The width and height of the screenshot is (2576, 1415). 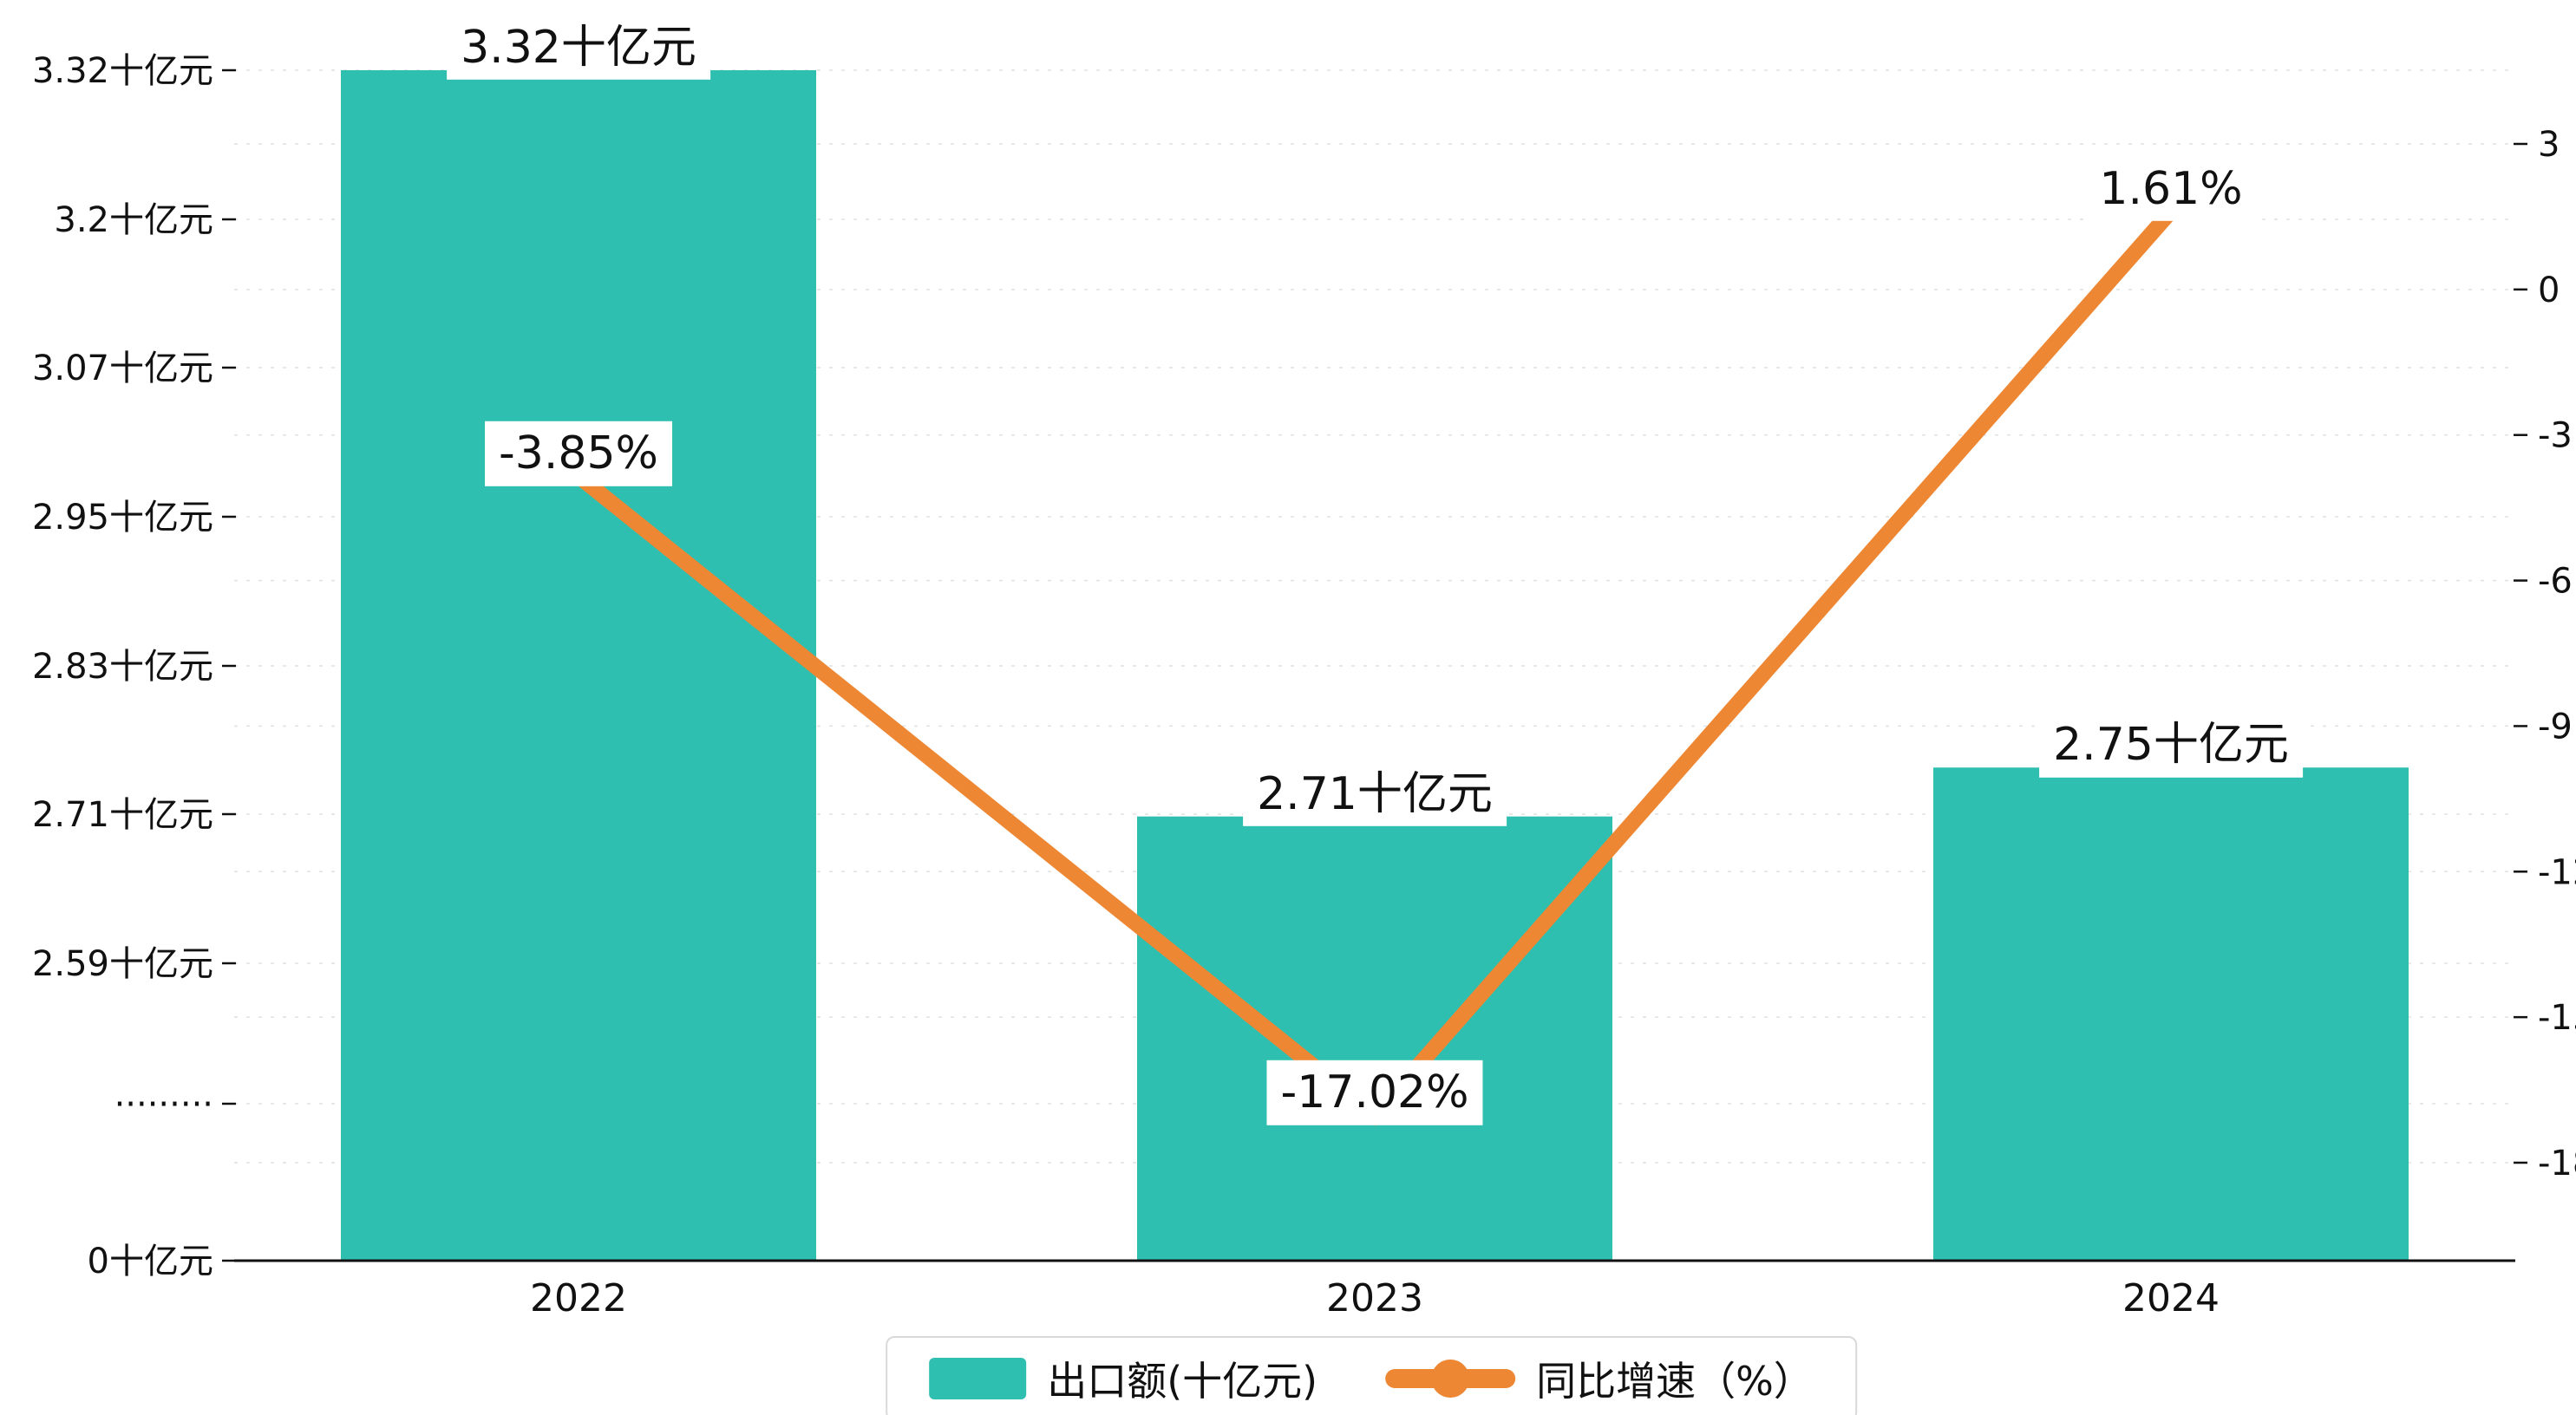 What do you see at coordinates (122, 667) in the screenshot?
I see `left-axis-tick-label: 2.83十亿元` at bounding box center [122, 667].